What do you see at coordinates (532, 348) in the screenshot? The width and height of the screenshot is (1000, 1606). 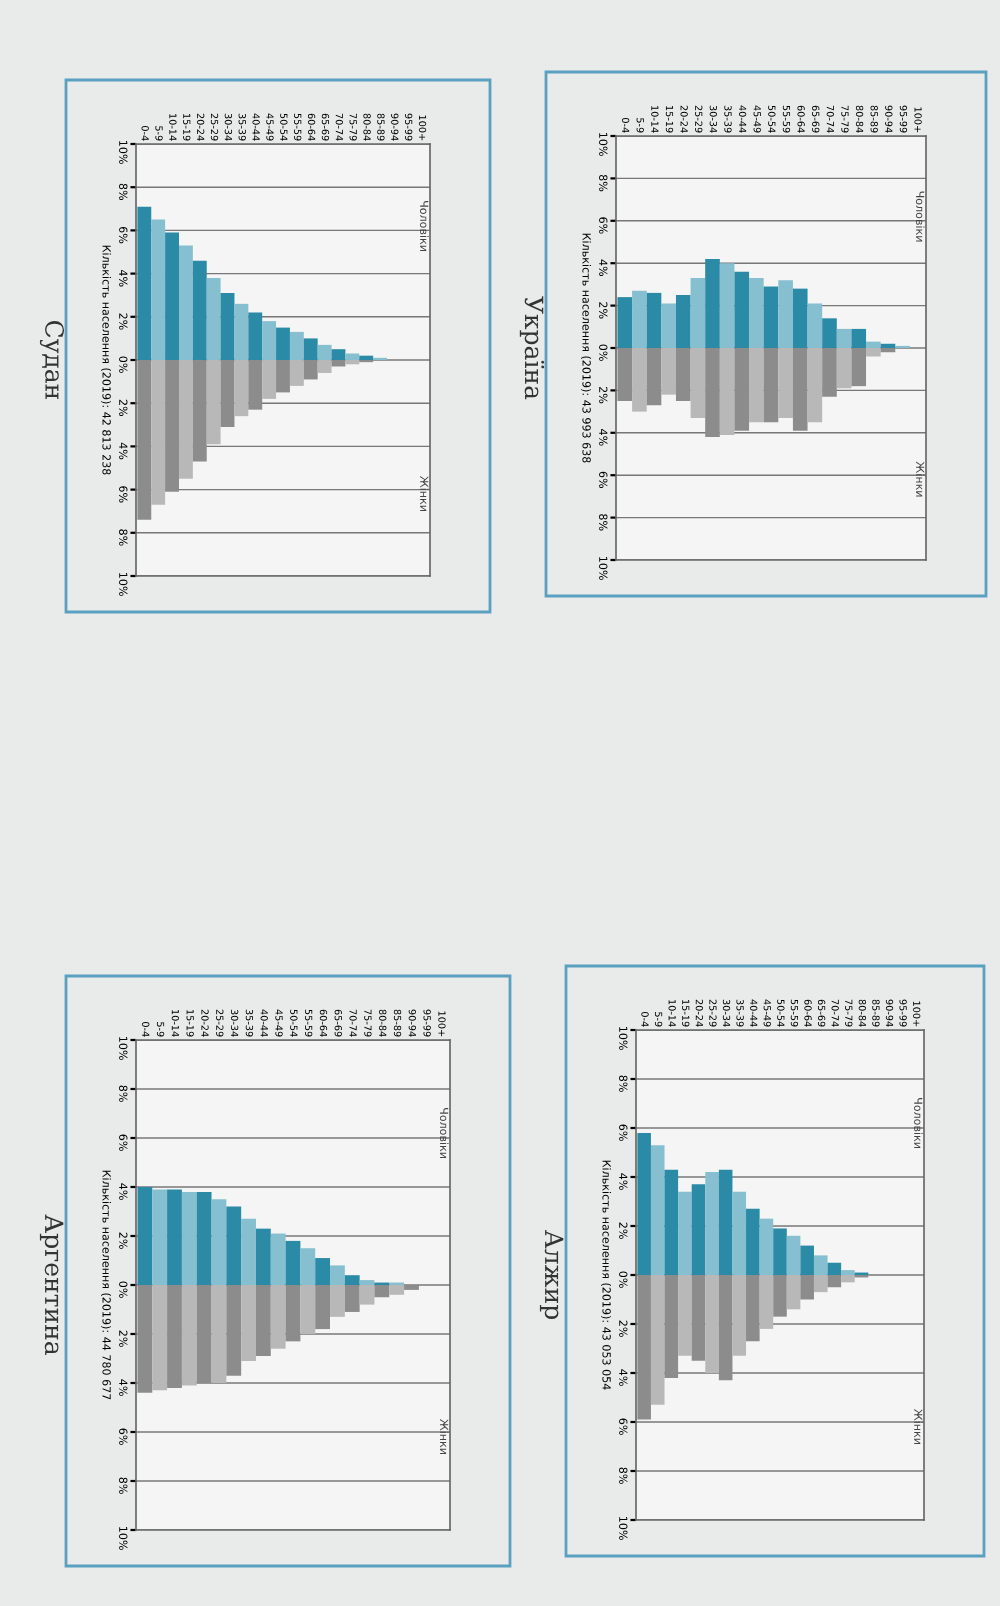 I see `text: Україна` at bounding box center [532, 348].